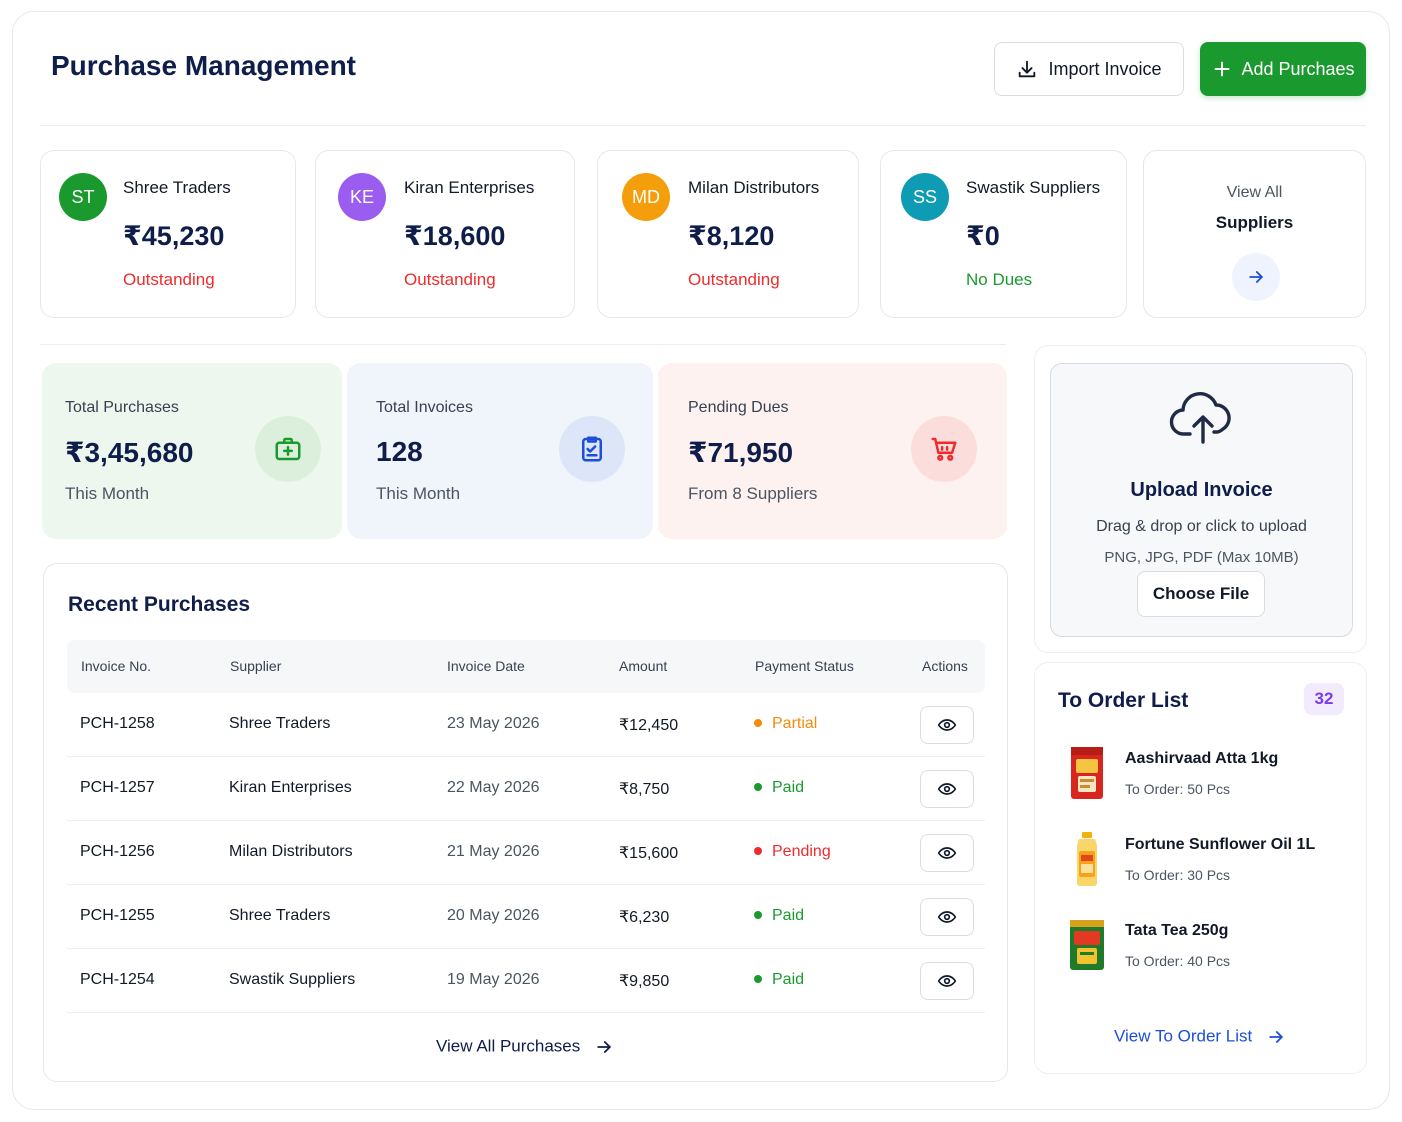 The image size is (1402, 1122). What do you see at coordinates (1183, 1036) in the screenshot?
I see `view-to-order-label: View To Order List` at bounding box center [1183, 1036].